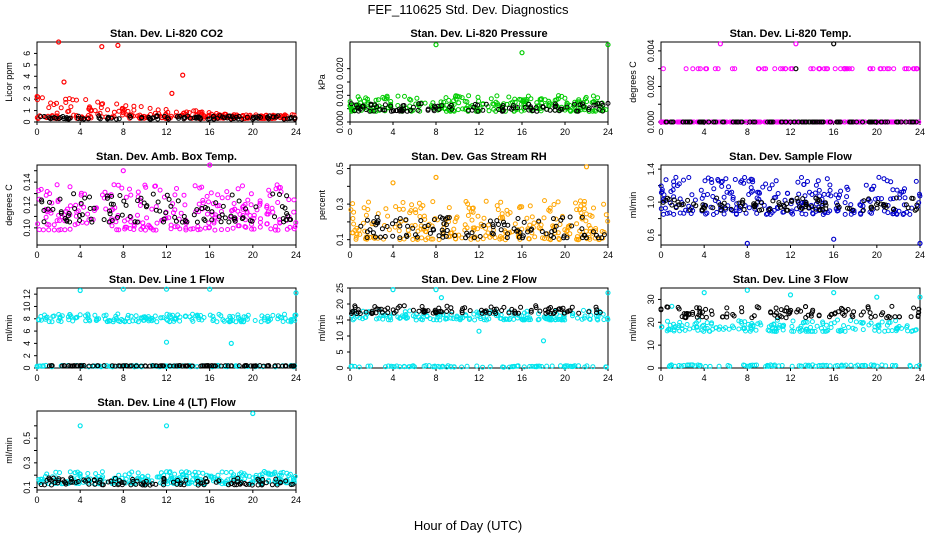 The height and width of the screenshot is (540, 936). What do you see at coordinates (660, 255) in the screenshot?
I see `x-tick-label: 0` at bounding box center [660, 255].